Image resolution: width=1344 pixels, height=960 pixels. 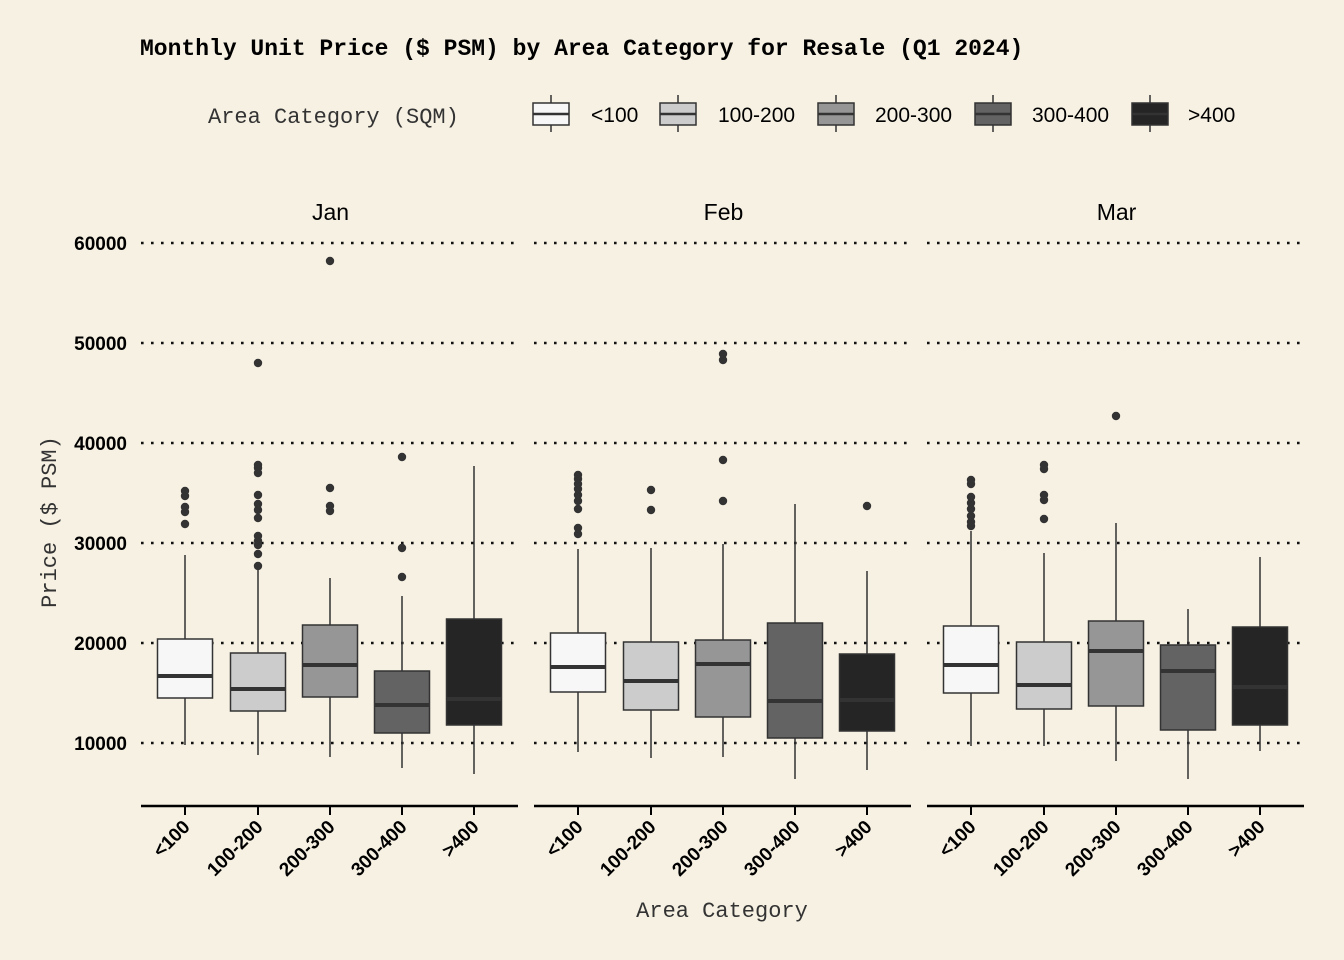 I want to click on legend-label: >400, so click(x=1211, y=115).